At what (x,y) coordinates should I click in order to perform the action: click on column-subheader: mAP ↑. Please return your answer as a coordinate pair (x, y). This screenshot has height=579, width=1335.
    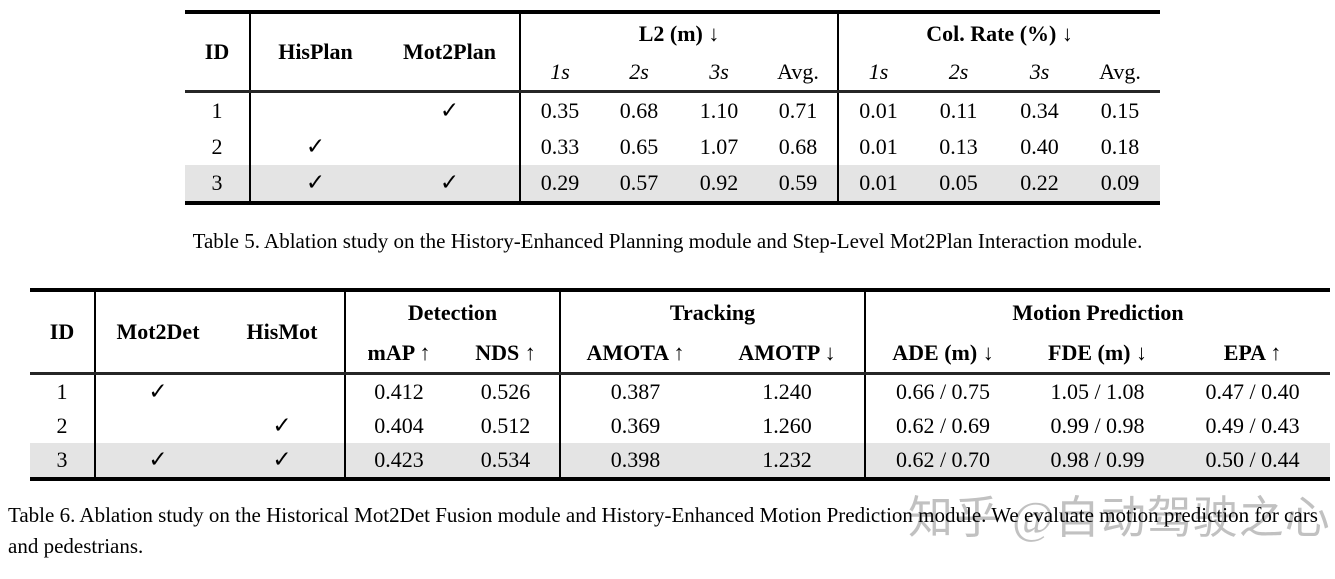
    Looking at the image, I should click on (398, 354).